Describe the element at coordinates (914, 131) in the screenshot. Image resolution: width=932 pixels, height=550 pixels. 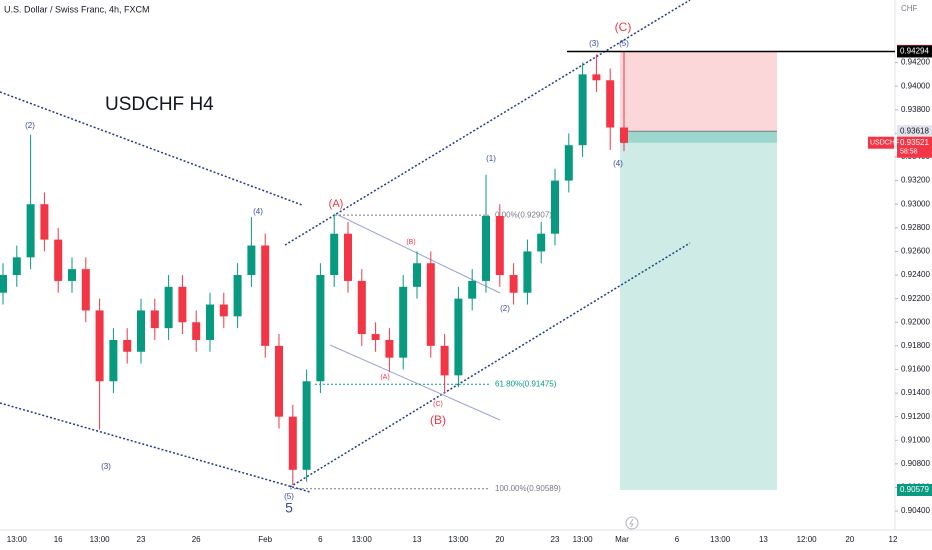
I see `entry-badge-bg` at that location.